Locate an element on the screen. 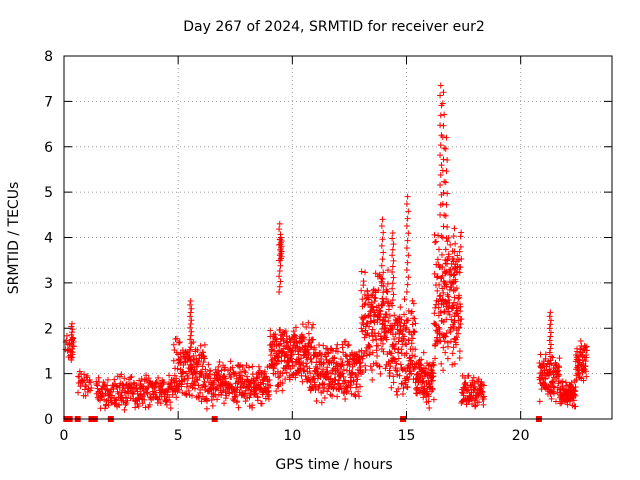 The height and width of the screenshot is (480, 640). x-tick-label: 10 is located at coordinates (292, 436).